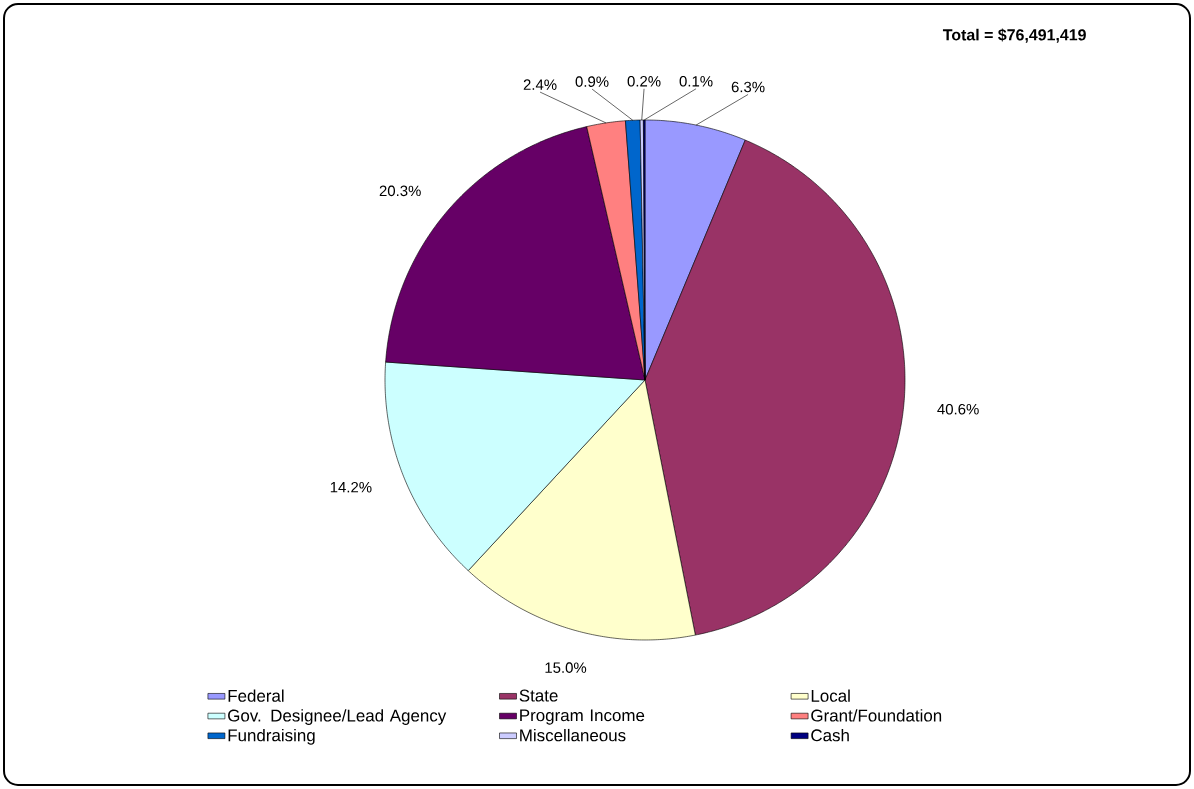 This screenshot has width=1194, height=789. What do you see at coordinates (644, 81) in the screenshot?
I see `data-label: 0.2%` at bounding box center [644, 81].